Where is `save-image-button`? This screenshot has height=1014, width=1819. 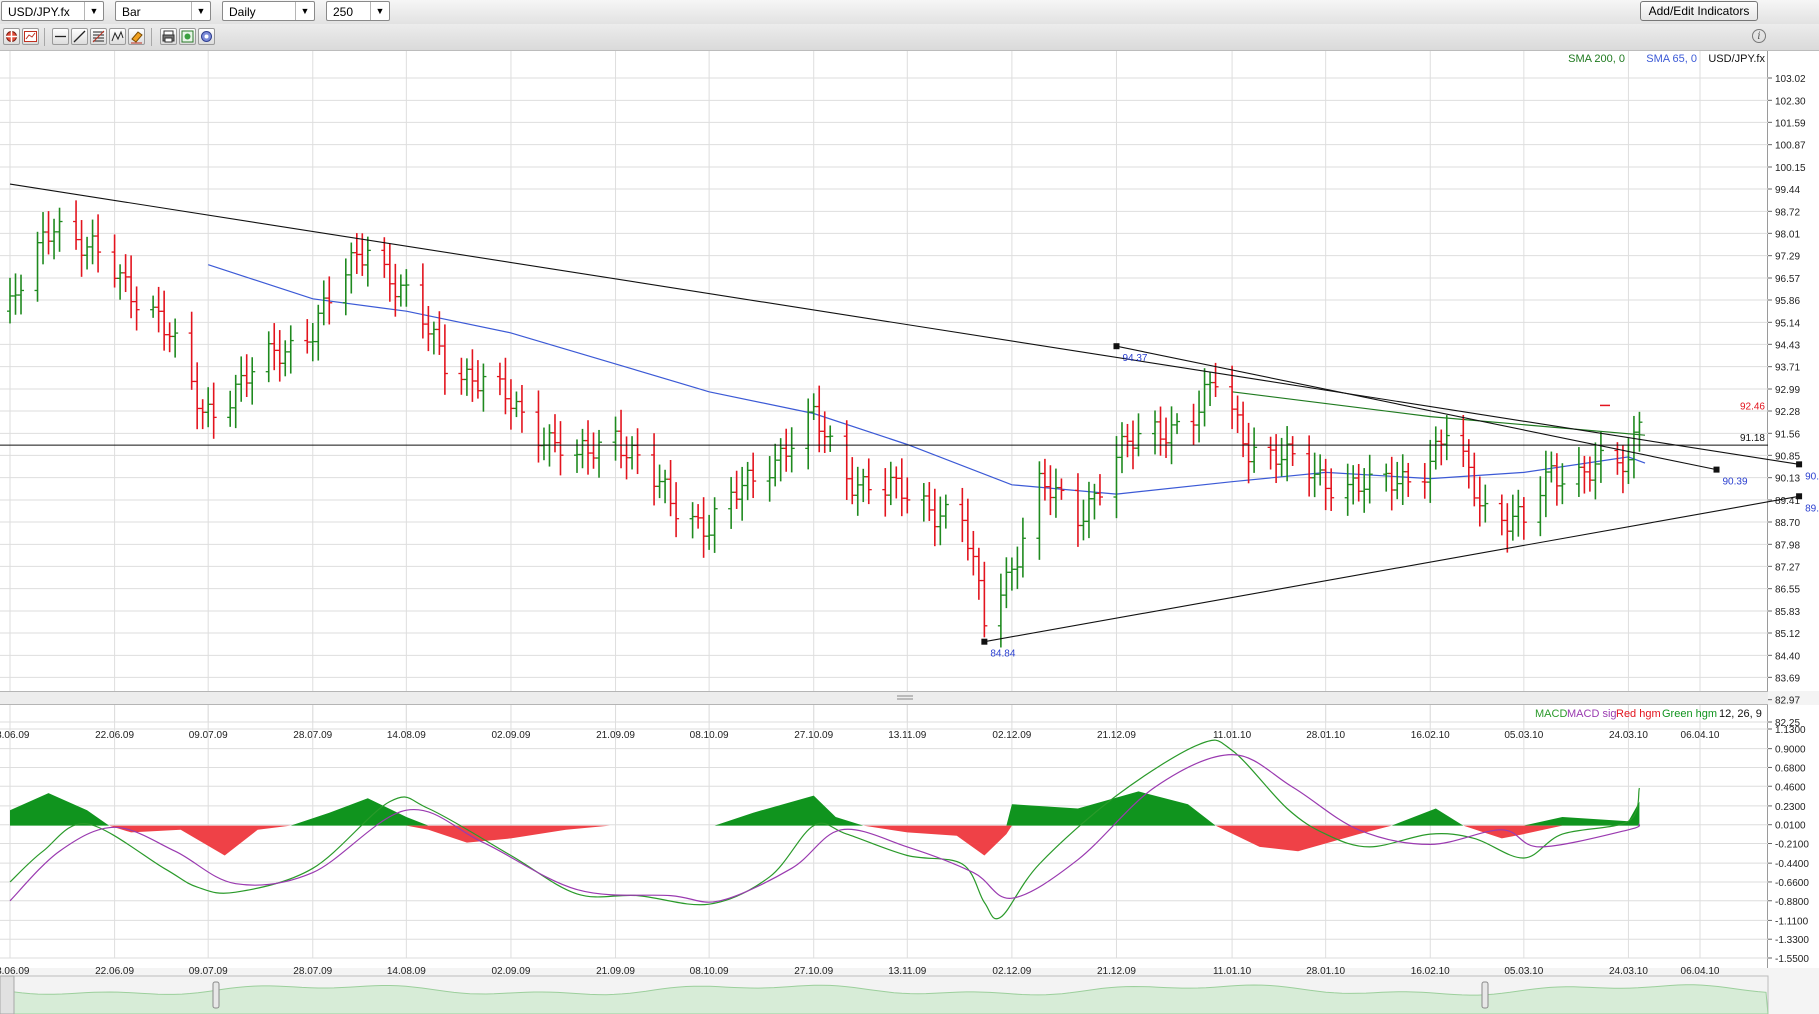 save-image-button is located at coordinates (187, 36).